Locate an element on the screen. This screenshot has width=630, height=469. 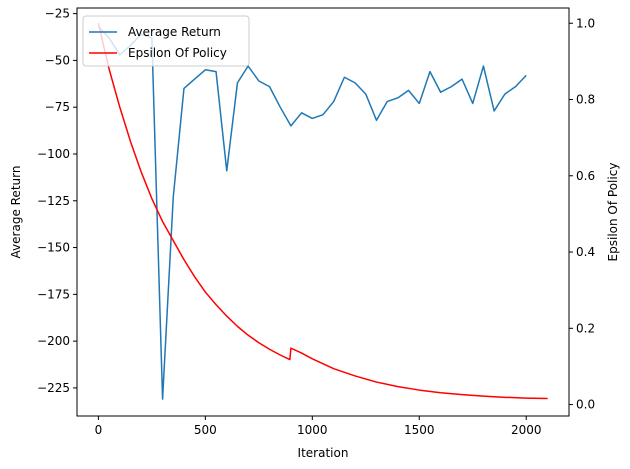
left-y-tick-label: −75 is located at coordinates (57, 107).